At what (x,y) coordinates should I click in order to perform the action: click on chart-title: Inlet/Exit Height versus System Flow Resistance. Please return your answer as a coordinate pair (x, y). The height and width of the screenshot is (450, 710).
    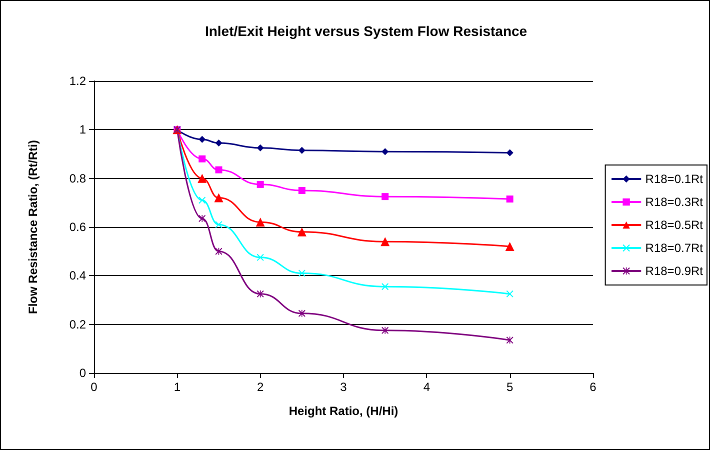
    Looking at the image, I should click on (366, 31).